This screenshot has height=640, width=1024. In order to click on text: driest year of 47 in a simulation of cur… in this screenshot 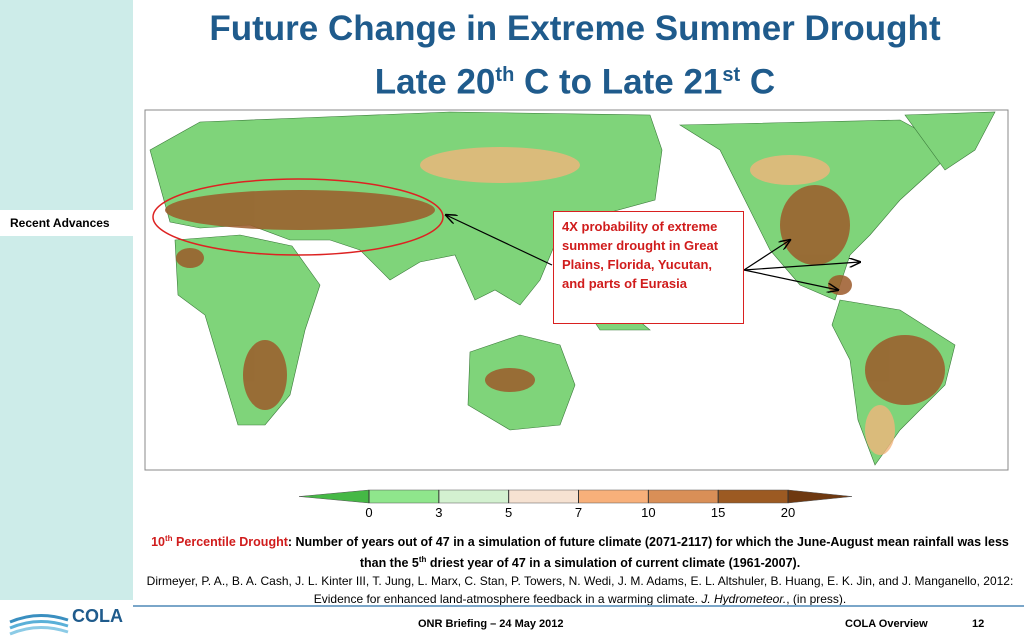, I will do `click(613, 563)`.